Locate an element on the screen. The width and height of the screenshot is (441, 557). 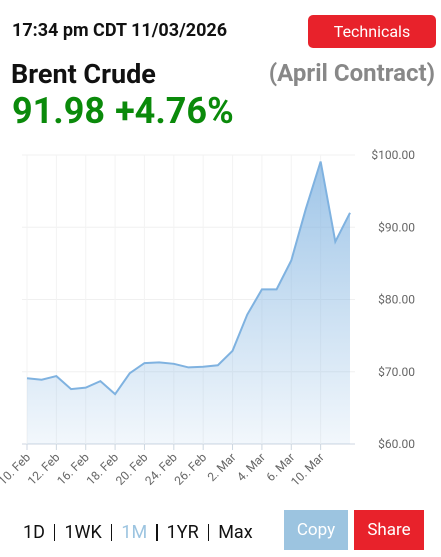
x-tick-label: 18. Feb is located at coordinates (103, 469).